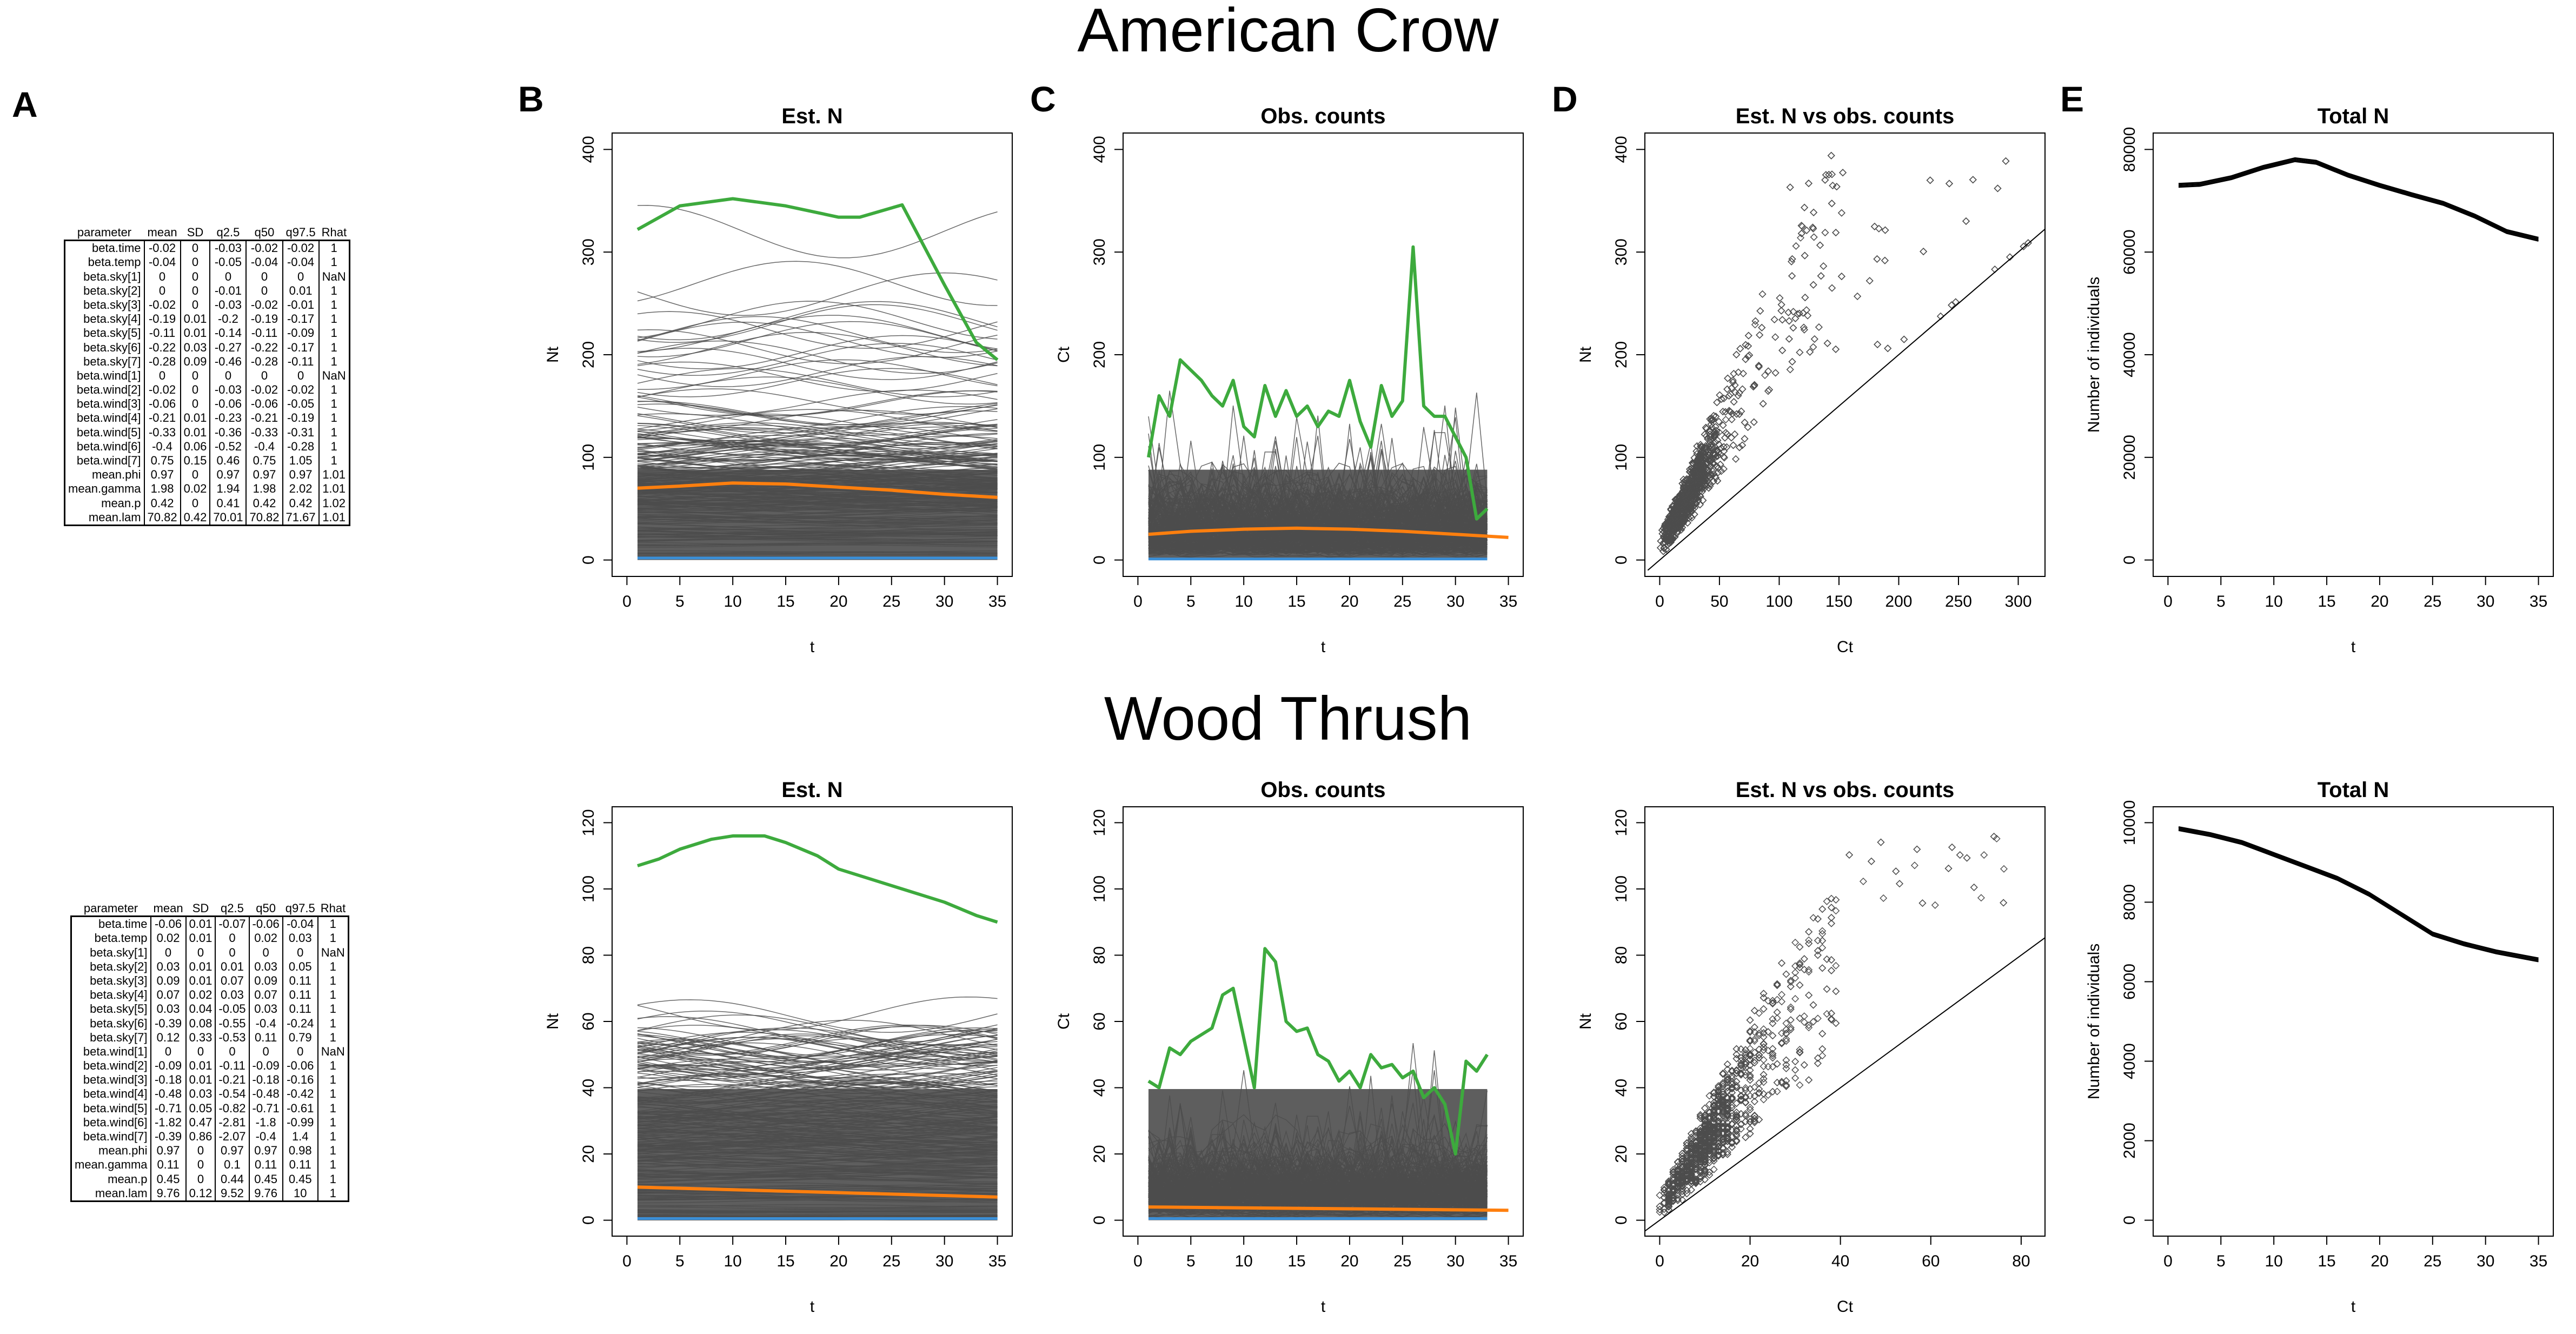  Describe the element at coordinates (812, 1307) in the screenshot. I see `x-axis-label: t` at that location.